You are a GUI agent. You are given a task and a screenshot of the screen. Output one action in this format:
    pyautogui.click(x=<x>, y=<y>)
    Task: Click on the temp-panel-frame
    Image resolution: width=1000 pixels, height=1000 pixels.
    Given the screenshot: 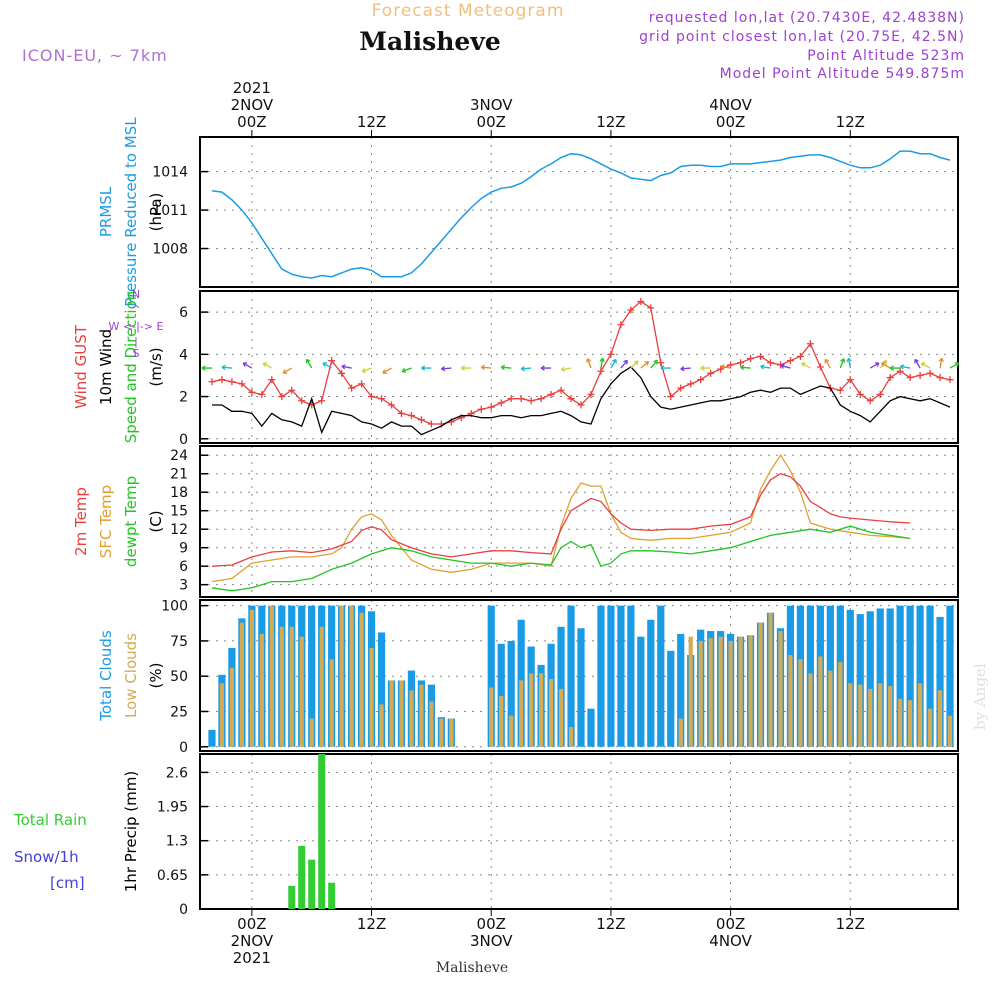 What is the action you would take?
    pyautogui.click(x=579, y=521)
    